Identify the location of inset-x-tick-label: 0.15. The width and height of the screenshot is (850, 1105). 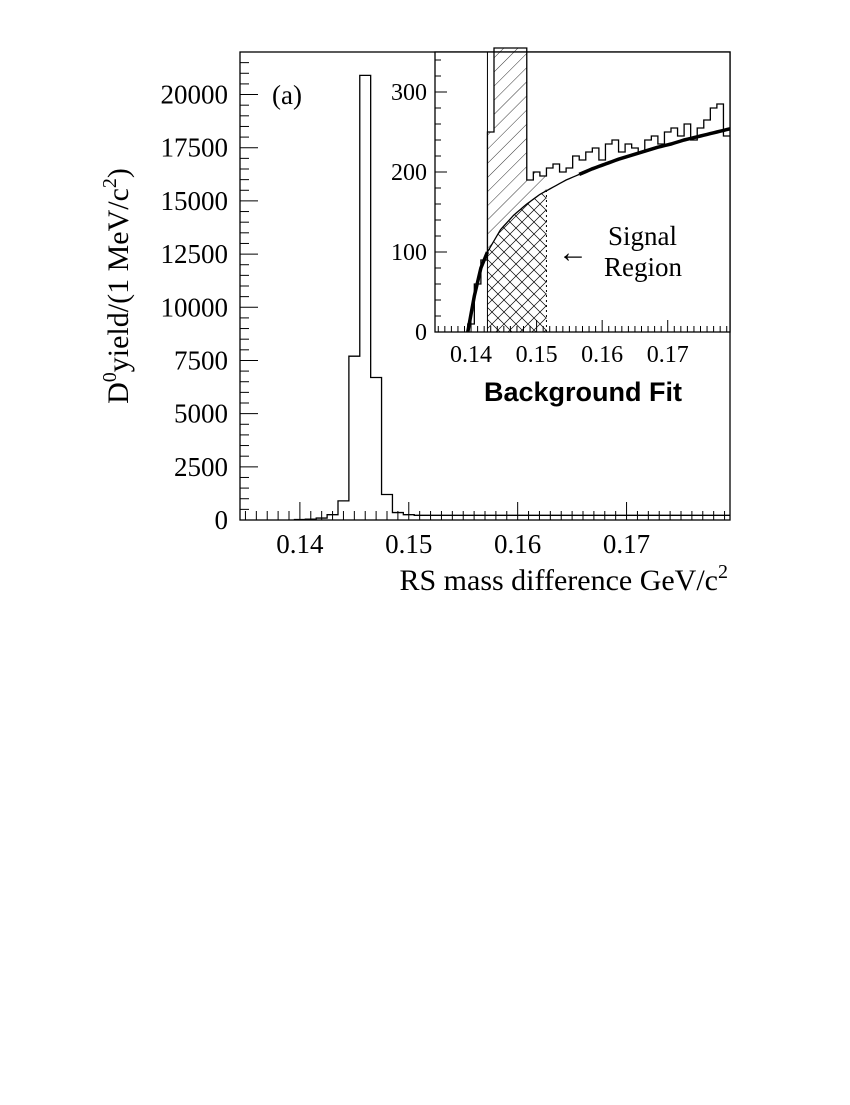
(537, 355).